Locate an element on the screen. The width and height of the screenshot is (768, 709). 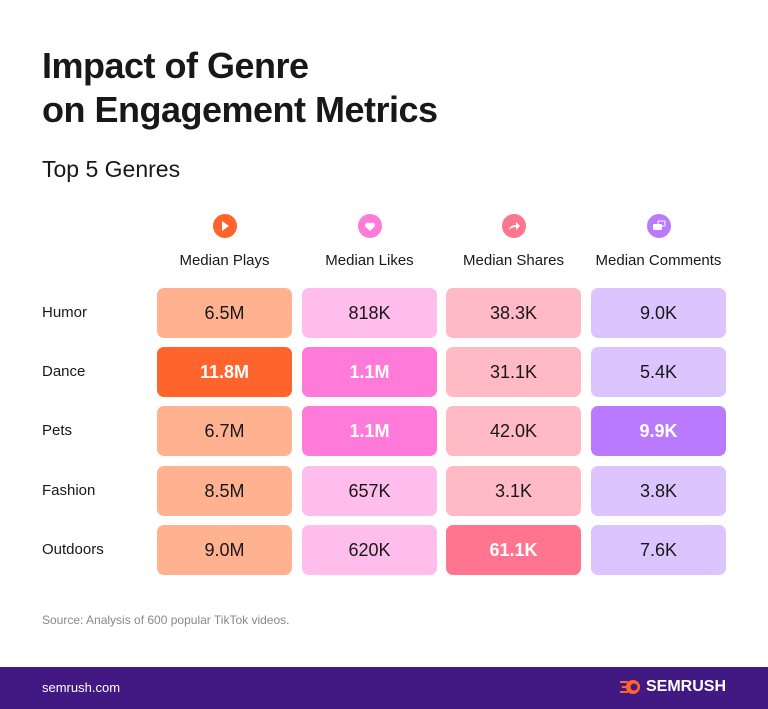
row-label: Humor is located at coordinates (65, 312).